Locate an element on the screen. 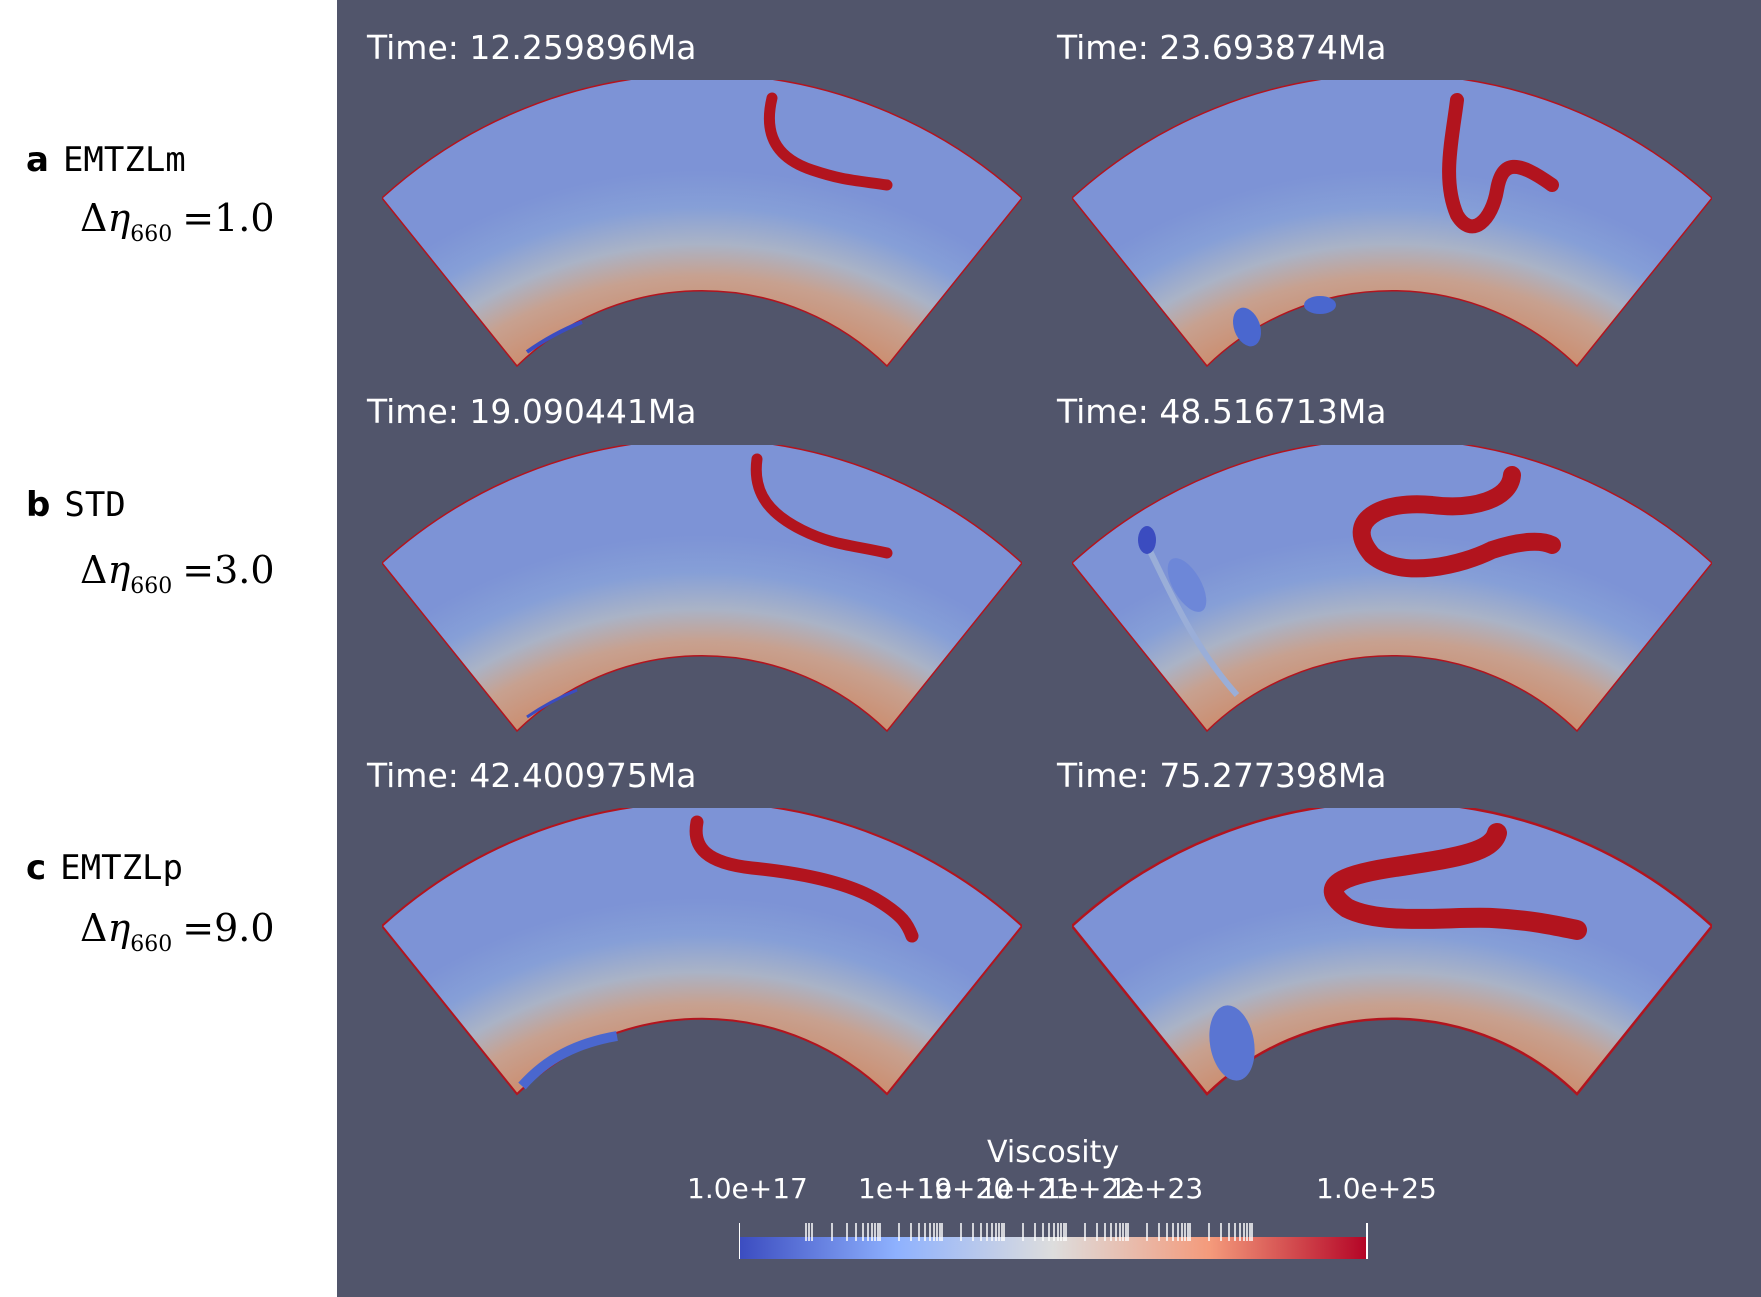 The image size is (1761, 1297). time-label: Time: 12.259896Ma is located at coordinates (532, 47).